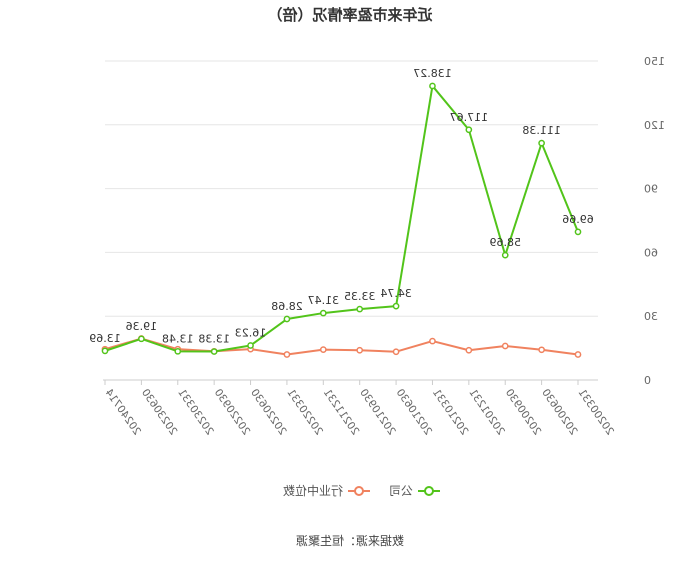 This screenshot has height=562, width=700. Describe the element at coordinates (523, 412) in the screenshot. I see `x-tick-label: 20200930` at that location.